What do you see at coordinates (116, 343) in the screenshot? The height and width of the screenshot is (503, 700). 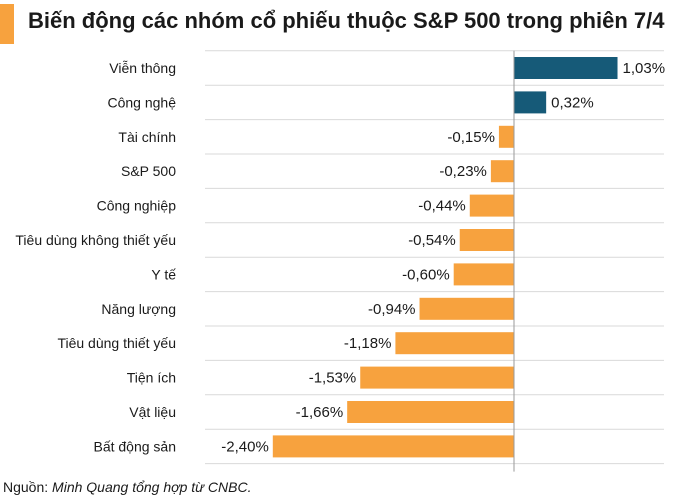 I see `category-label: Tiêu dùng thiết yếu` at bounding box center [116, 343].